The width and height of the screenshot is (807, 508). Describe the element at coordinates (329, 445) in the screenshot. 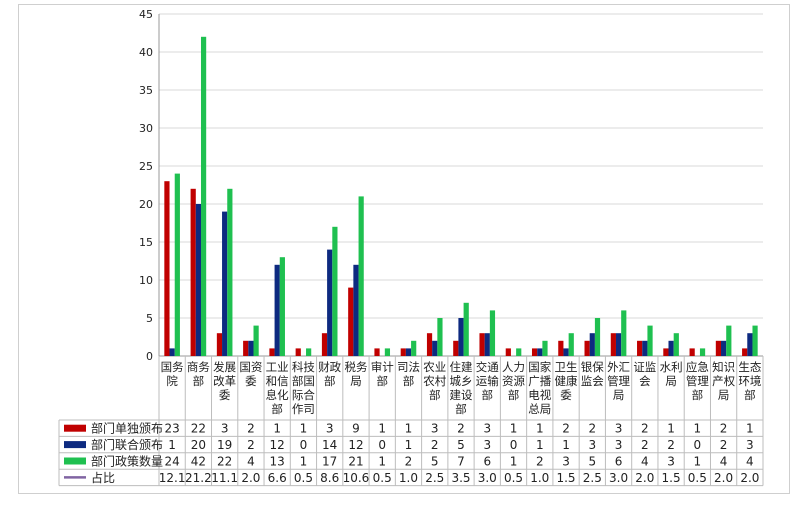

I see `data-label: 14` at that location.